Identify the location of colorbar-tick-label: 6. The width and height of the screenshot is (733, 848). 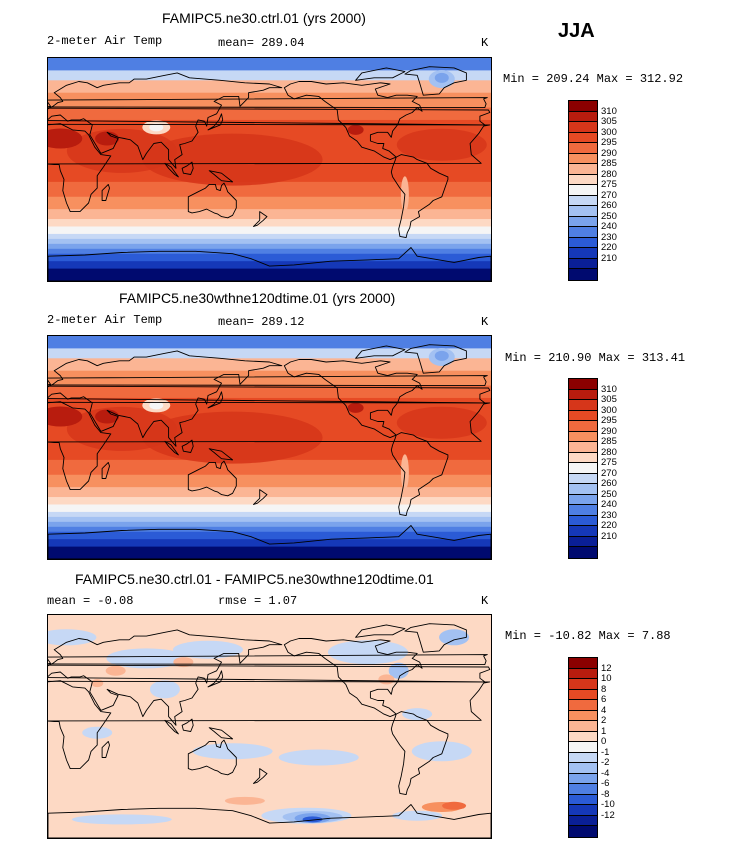
(604, 699).